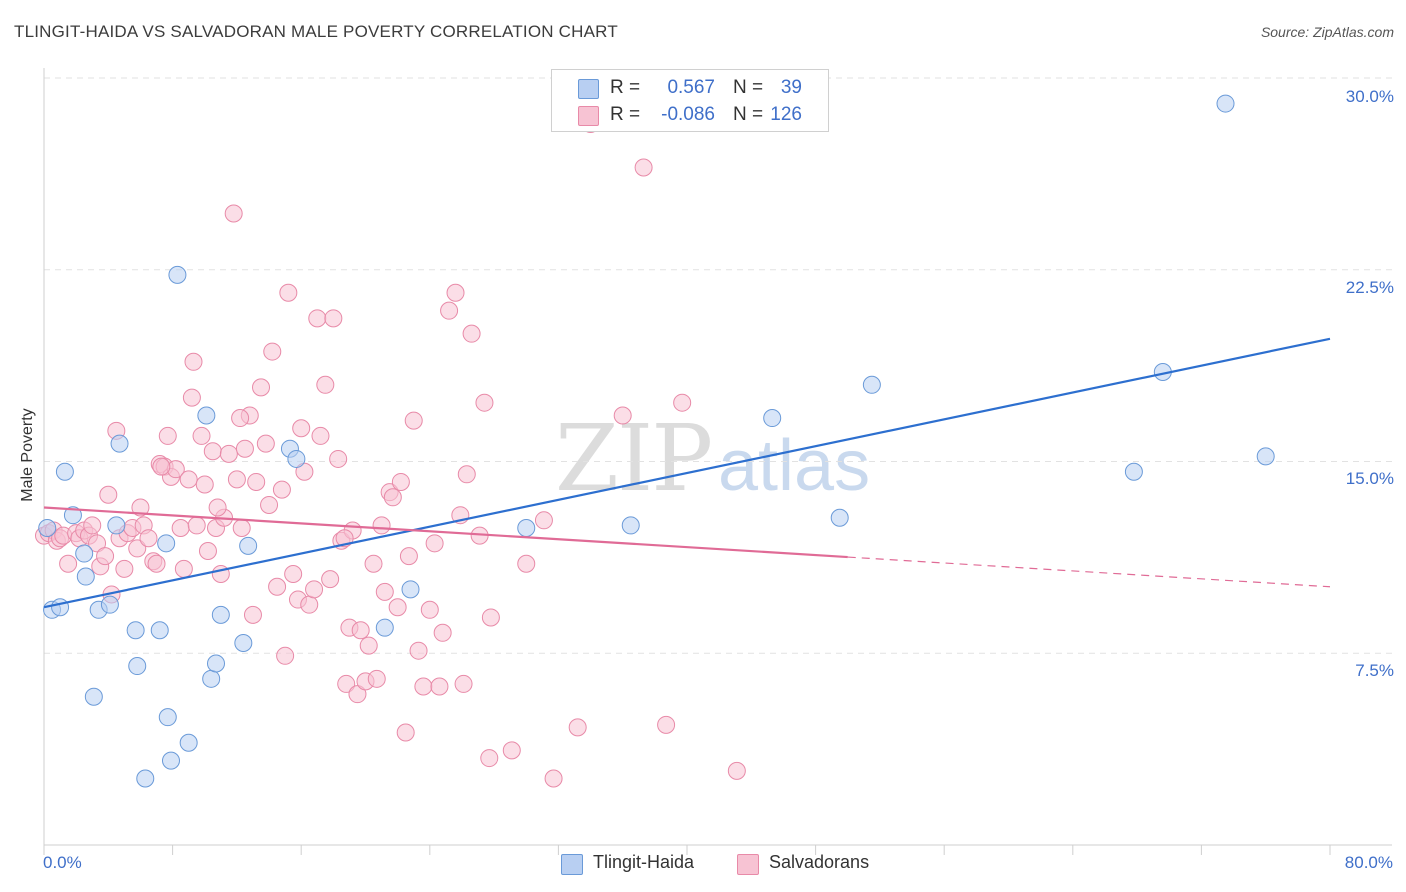 The width and height of the screenshot is (1406, 892). I want to click on bottom-legend-label: Tlingit-Haida, so click(644, 862).